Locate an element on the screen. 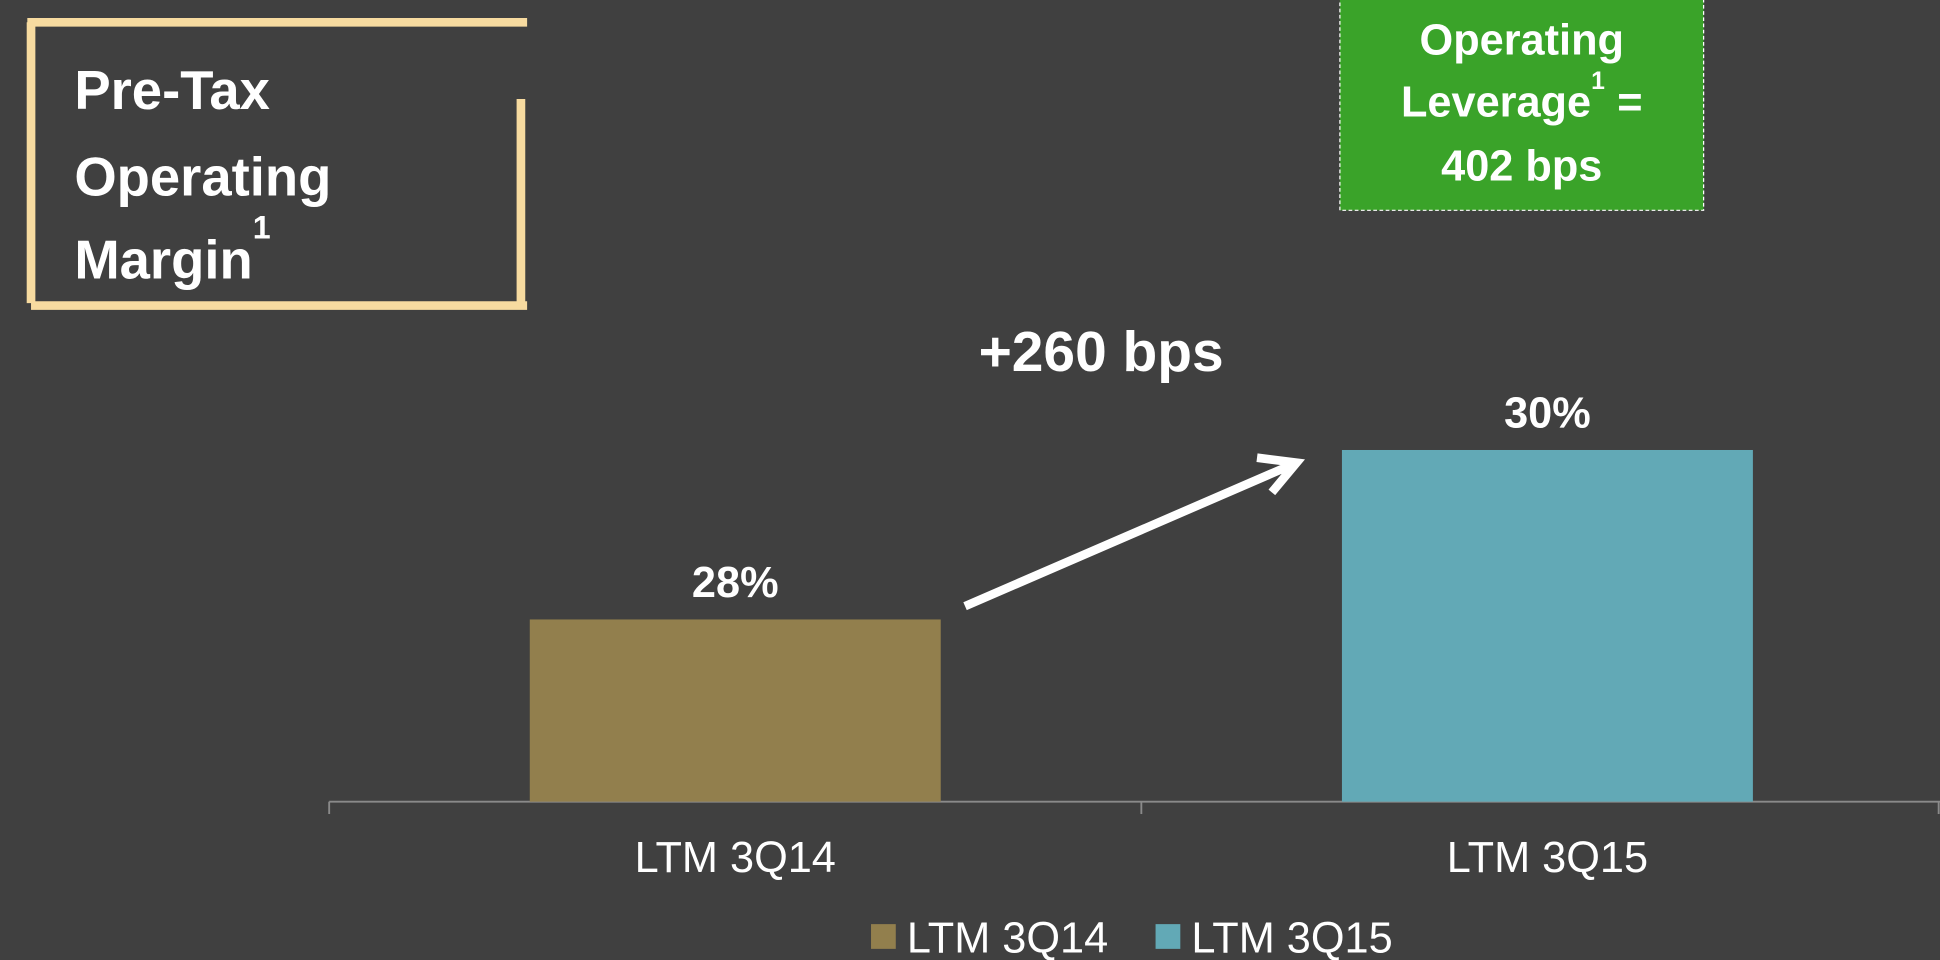 This screenshot has height=960, width=1940. callout-line: Leverage is located at coordinates (1496, 102).